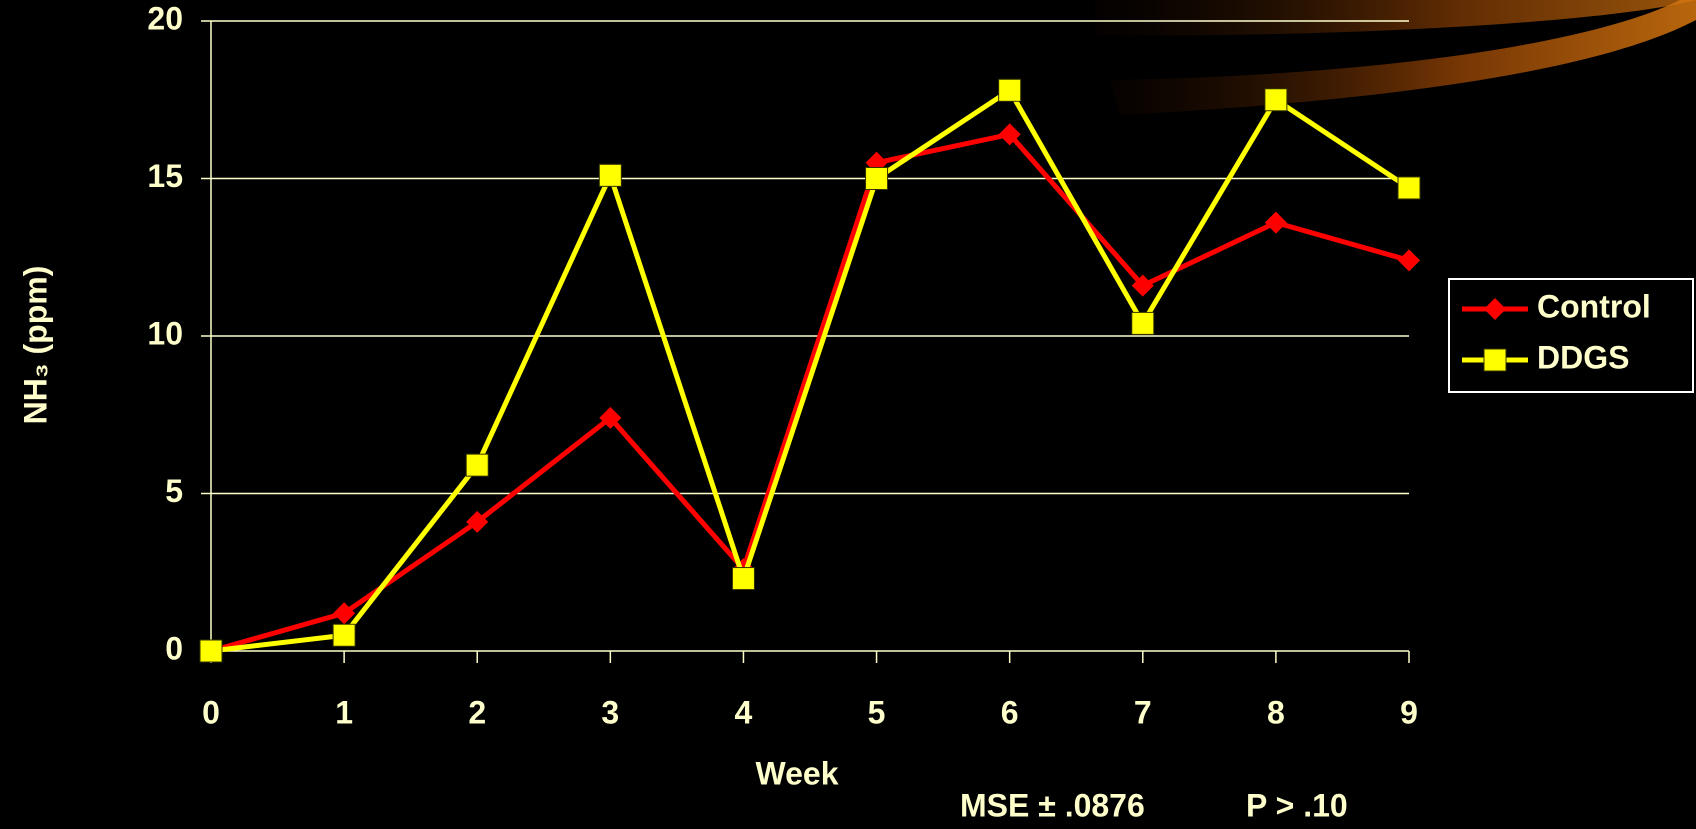 This screenshot has width=1696, height=829. I want to click on x-tick-label: 0, so click(211, 712).